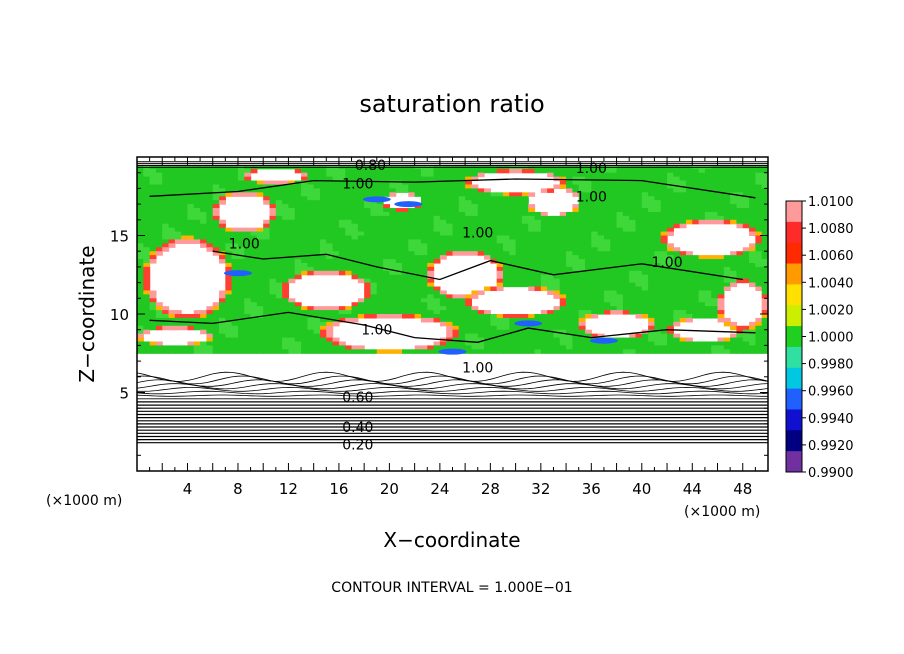 The width and height of the screenshot is (904, 654). What do you see at coordinates (692, 489) in the screenshot?
I see `x-tick-label: 44` at bounding box center [692, 489].